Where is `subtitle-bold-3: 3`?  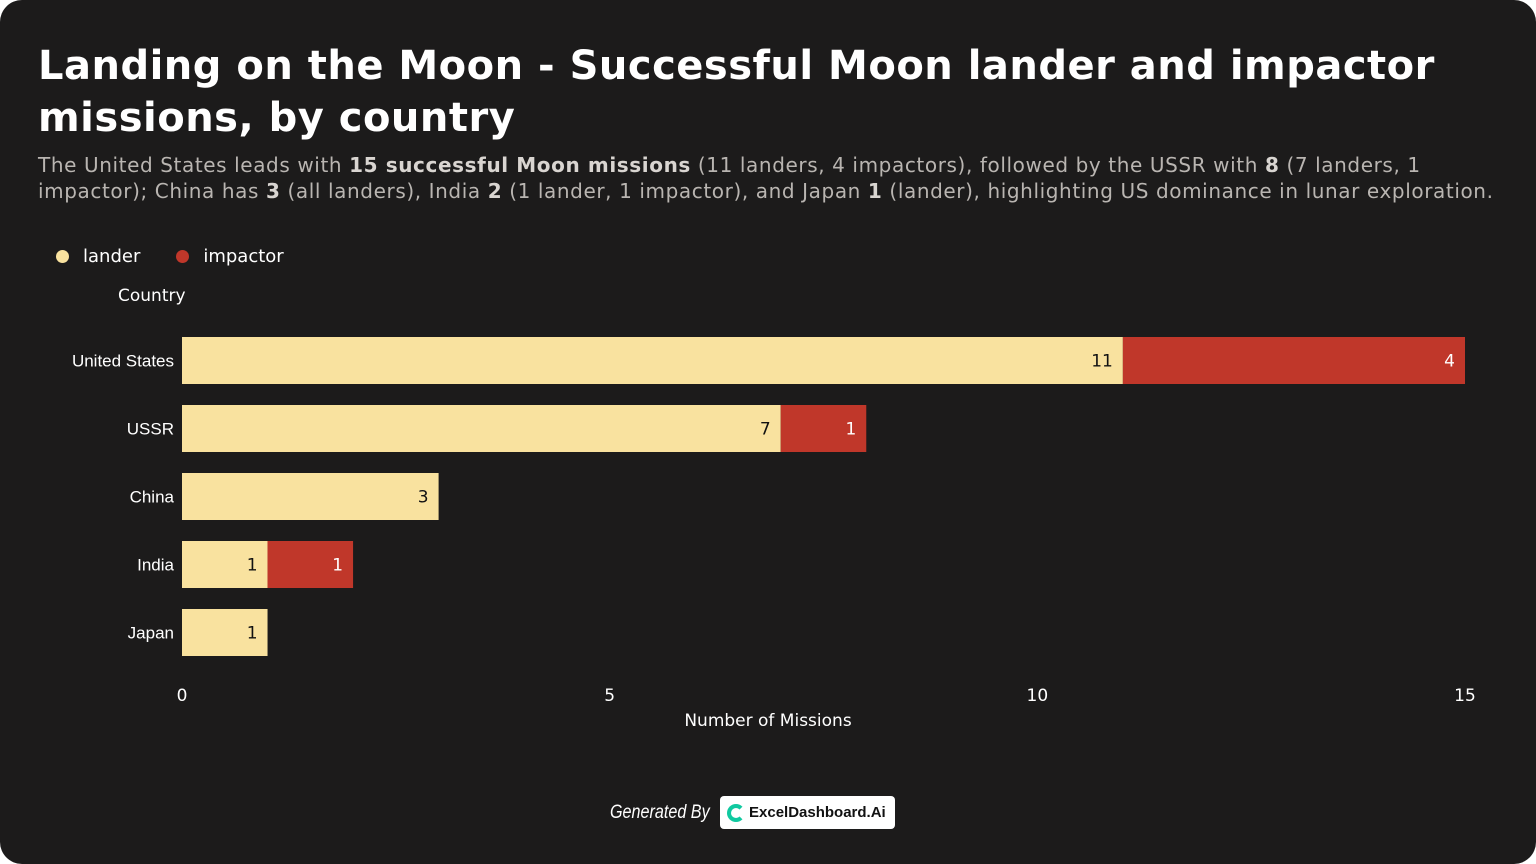 subtitle-bold-3: 3 is located at coordinates (273, 190).